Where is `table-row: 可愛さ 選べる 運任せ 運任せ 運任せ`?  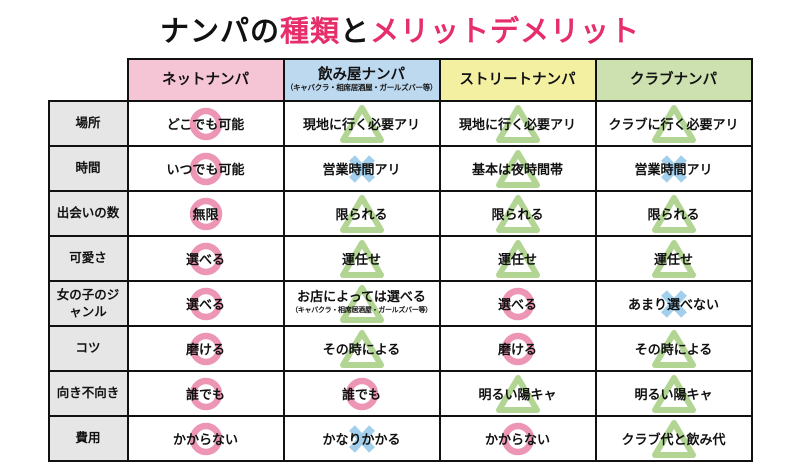 table-row: 可愛さ 選べる 運任せ 運任せ 運任せ is located at coordinates (400, 258).